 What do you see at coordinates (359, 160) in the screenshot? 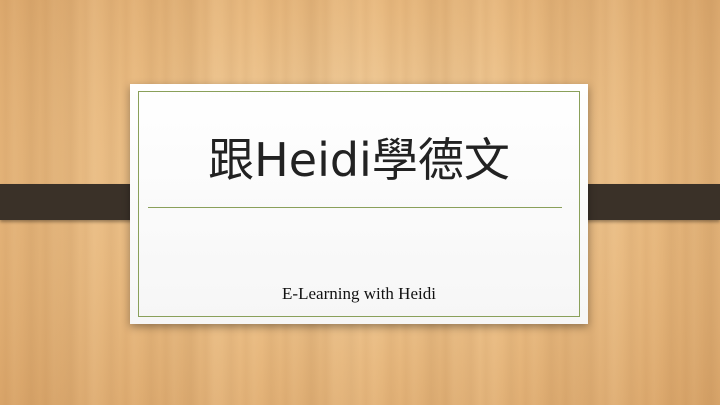
I see `slide-title: 跟Heidi學德文` at bounding box center [359, 160].